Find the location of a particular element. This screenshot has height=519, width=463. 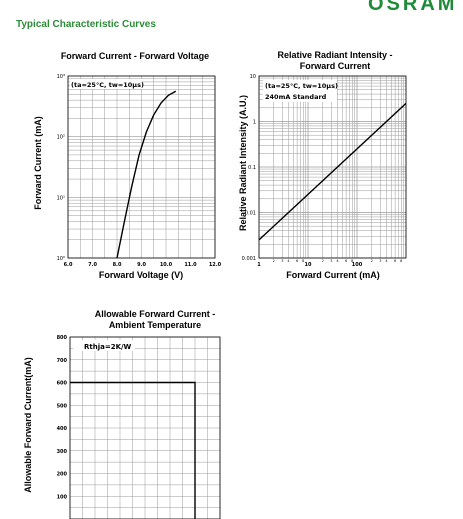

chart1-annotation-bg is located at coordinates (106, 84).